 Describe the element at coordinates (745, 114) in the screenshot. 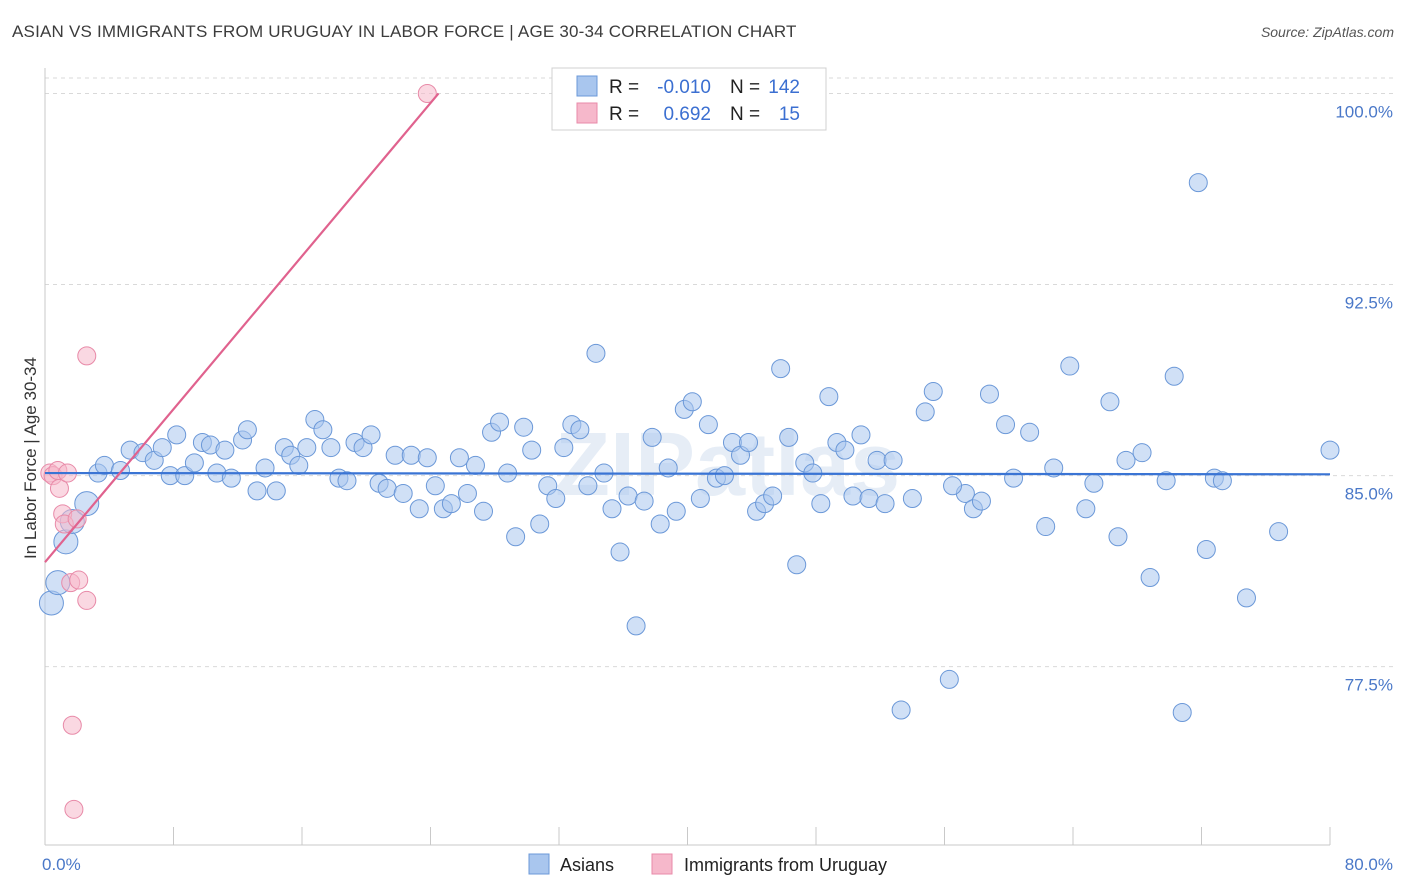

I see `legend-n-label-uruguay: N =` at that location.